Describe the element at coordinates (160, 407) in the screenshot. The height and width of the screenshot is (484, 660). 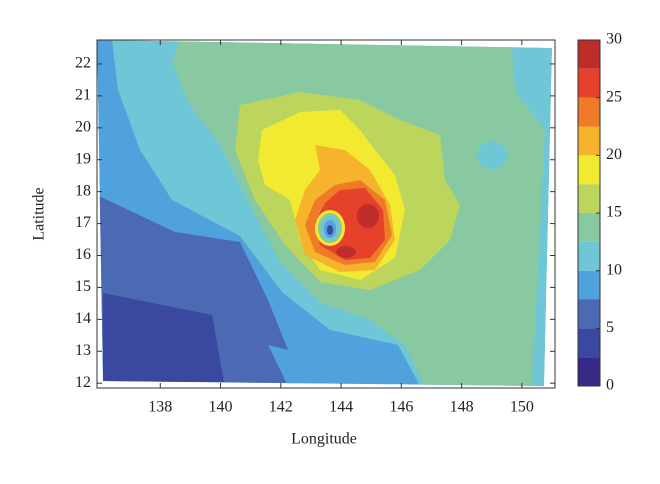
I see `x-tick-label: 138` at that location.